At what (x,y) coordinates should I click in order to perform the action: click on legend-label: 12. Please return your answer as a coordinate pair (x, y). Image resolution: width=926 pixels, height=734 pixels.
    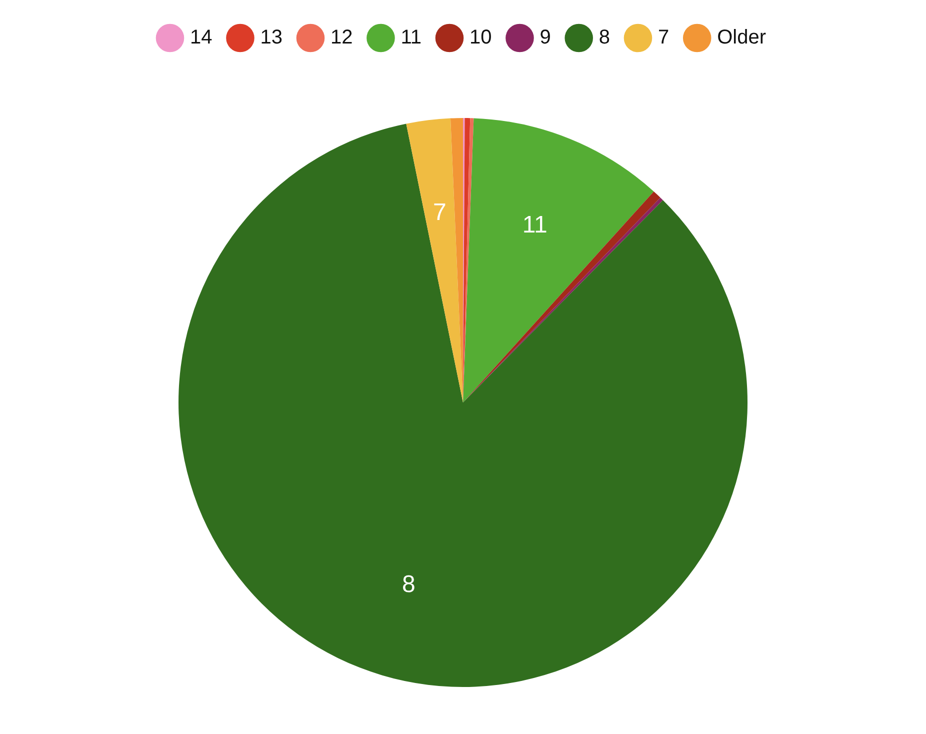
    Looking at the image, I should click on (341, 37).